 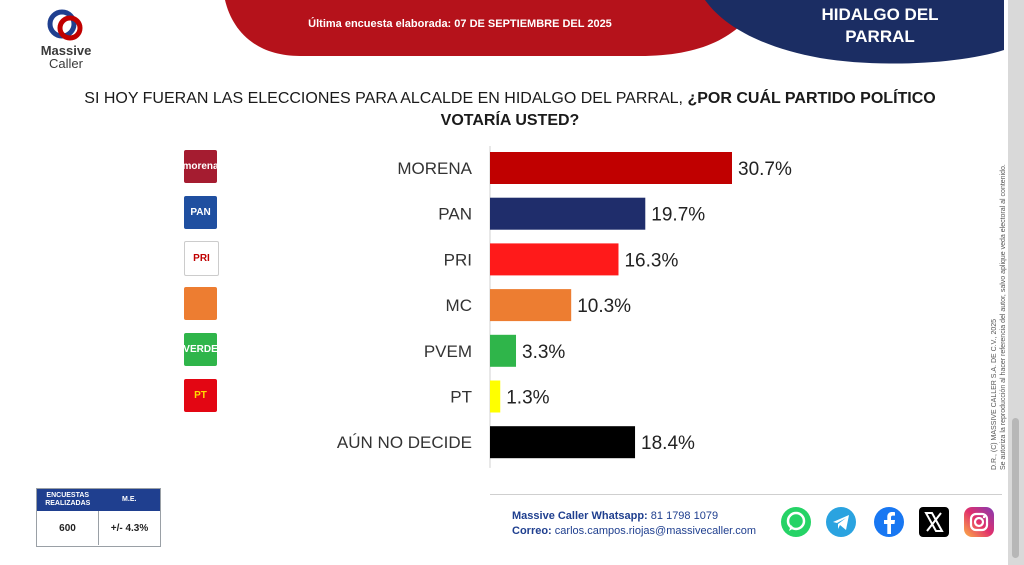 What do you see at coordinates (503, 350) in the screenshot?
I see `bar-pvem` at bounding box center [503, 350].